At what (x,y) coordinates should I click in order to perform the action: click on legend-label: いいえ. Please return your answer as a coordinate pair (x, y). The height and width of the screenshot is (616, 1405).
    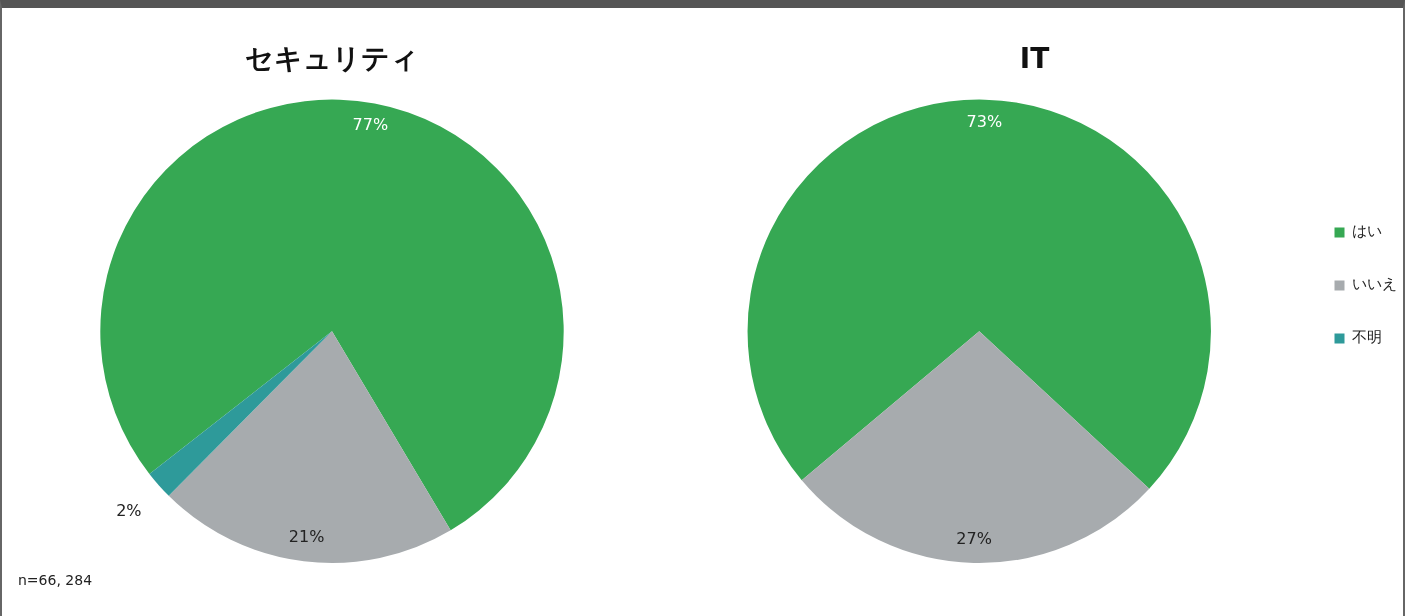
    Looking at the image, I should click on (1374, 284).